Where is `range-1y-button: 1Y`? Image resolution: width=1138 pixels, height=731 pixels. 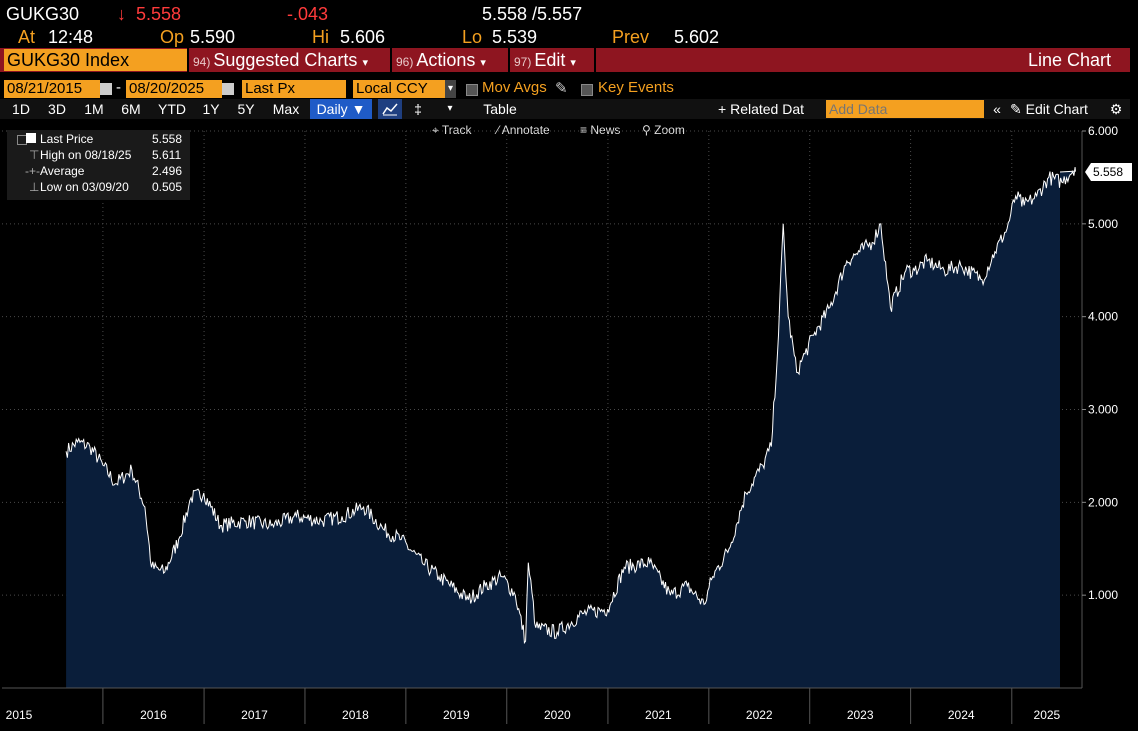
range-1y-button: 1Y is located at coordinates (211, 109).